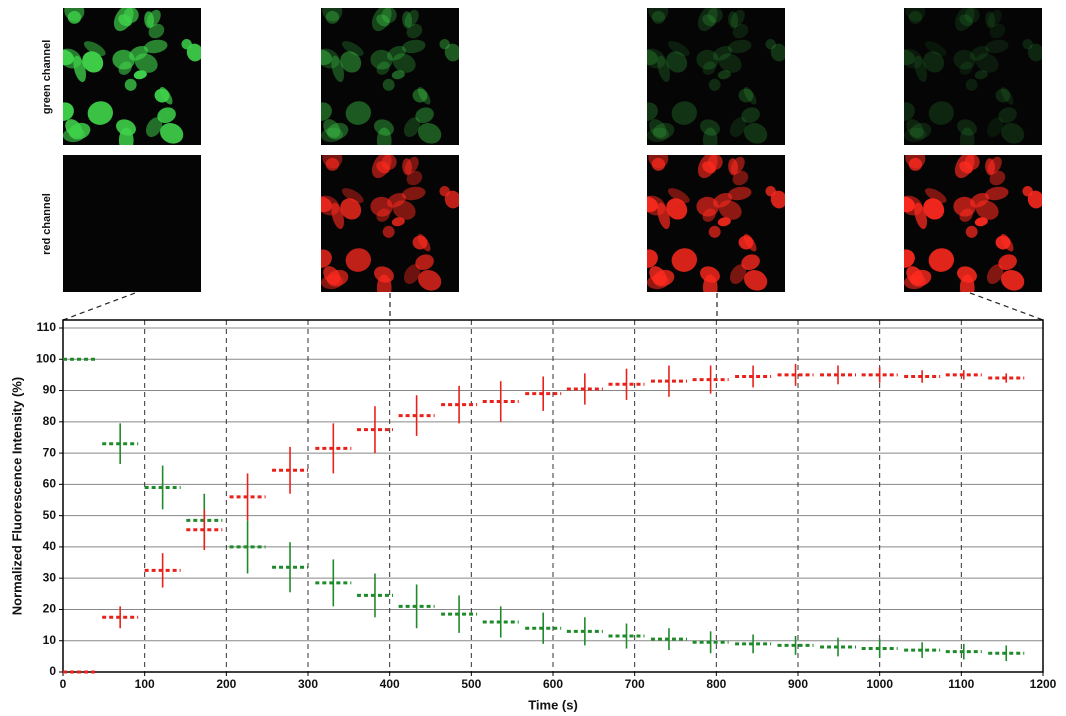  I want to click on x-tick-label: 1100, so click(961, 684).